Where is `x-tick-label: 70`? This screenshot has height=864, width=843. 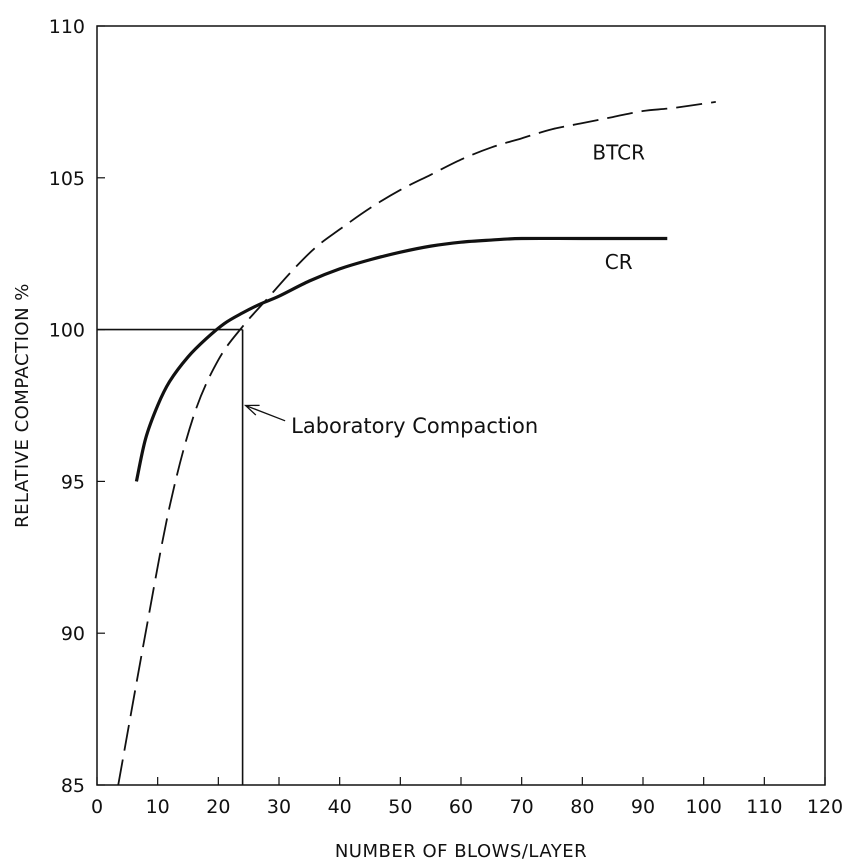 x-tick-label: 70 is located at coordinates (522, 807).